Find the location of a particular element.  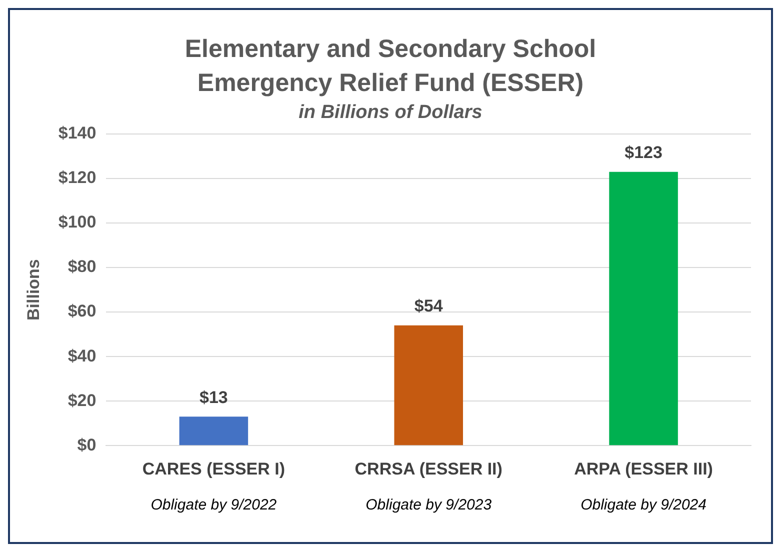

data-label: $123 is located at coordinates (643, 152).